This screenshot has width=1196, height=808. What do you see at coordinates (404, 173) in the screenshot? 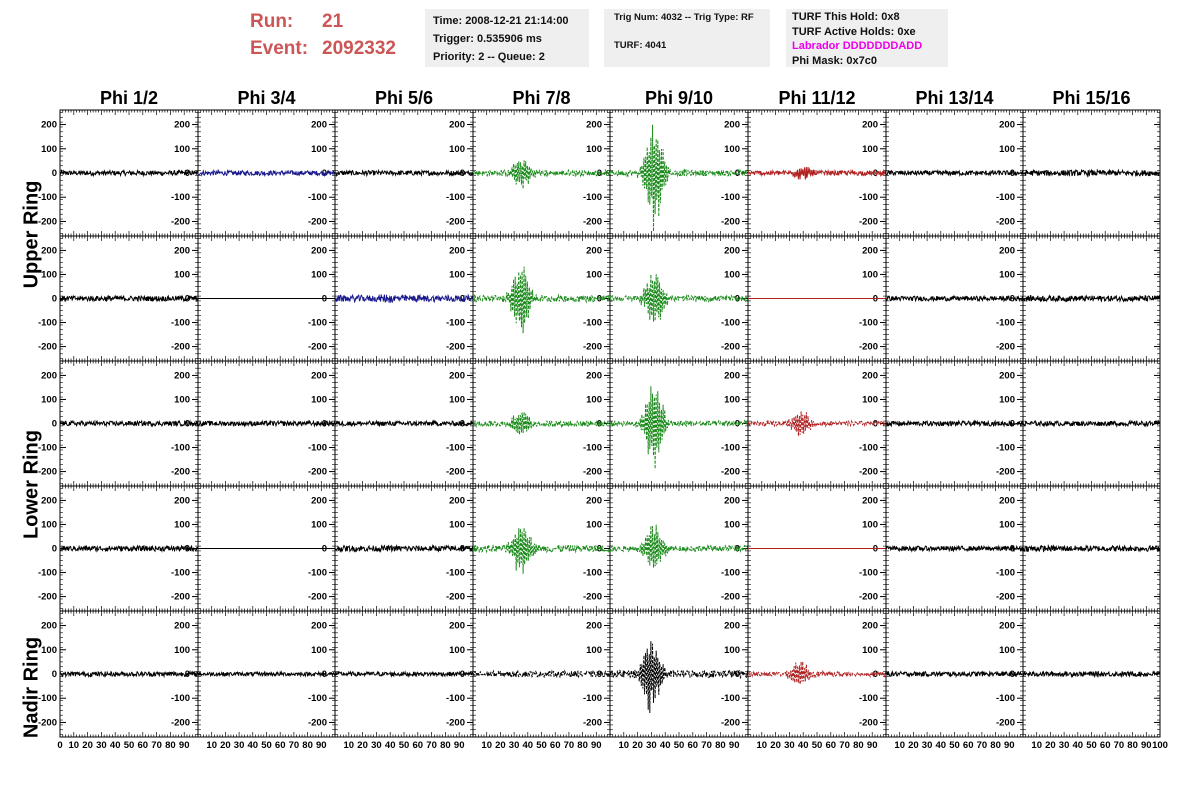
I see `waveform-r0-c2` at bounding box center [404, 173].